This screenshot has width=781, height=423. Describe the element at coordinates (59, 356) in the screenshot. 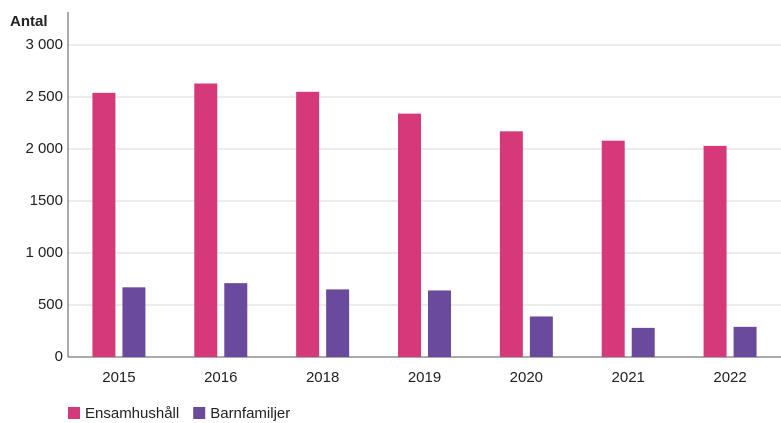

I see `y-tick-label: 0` at that location.